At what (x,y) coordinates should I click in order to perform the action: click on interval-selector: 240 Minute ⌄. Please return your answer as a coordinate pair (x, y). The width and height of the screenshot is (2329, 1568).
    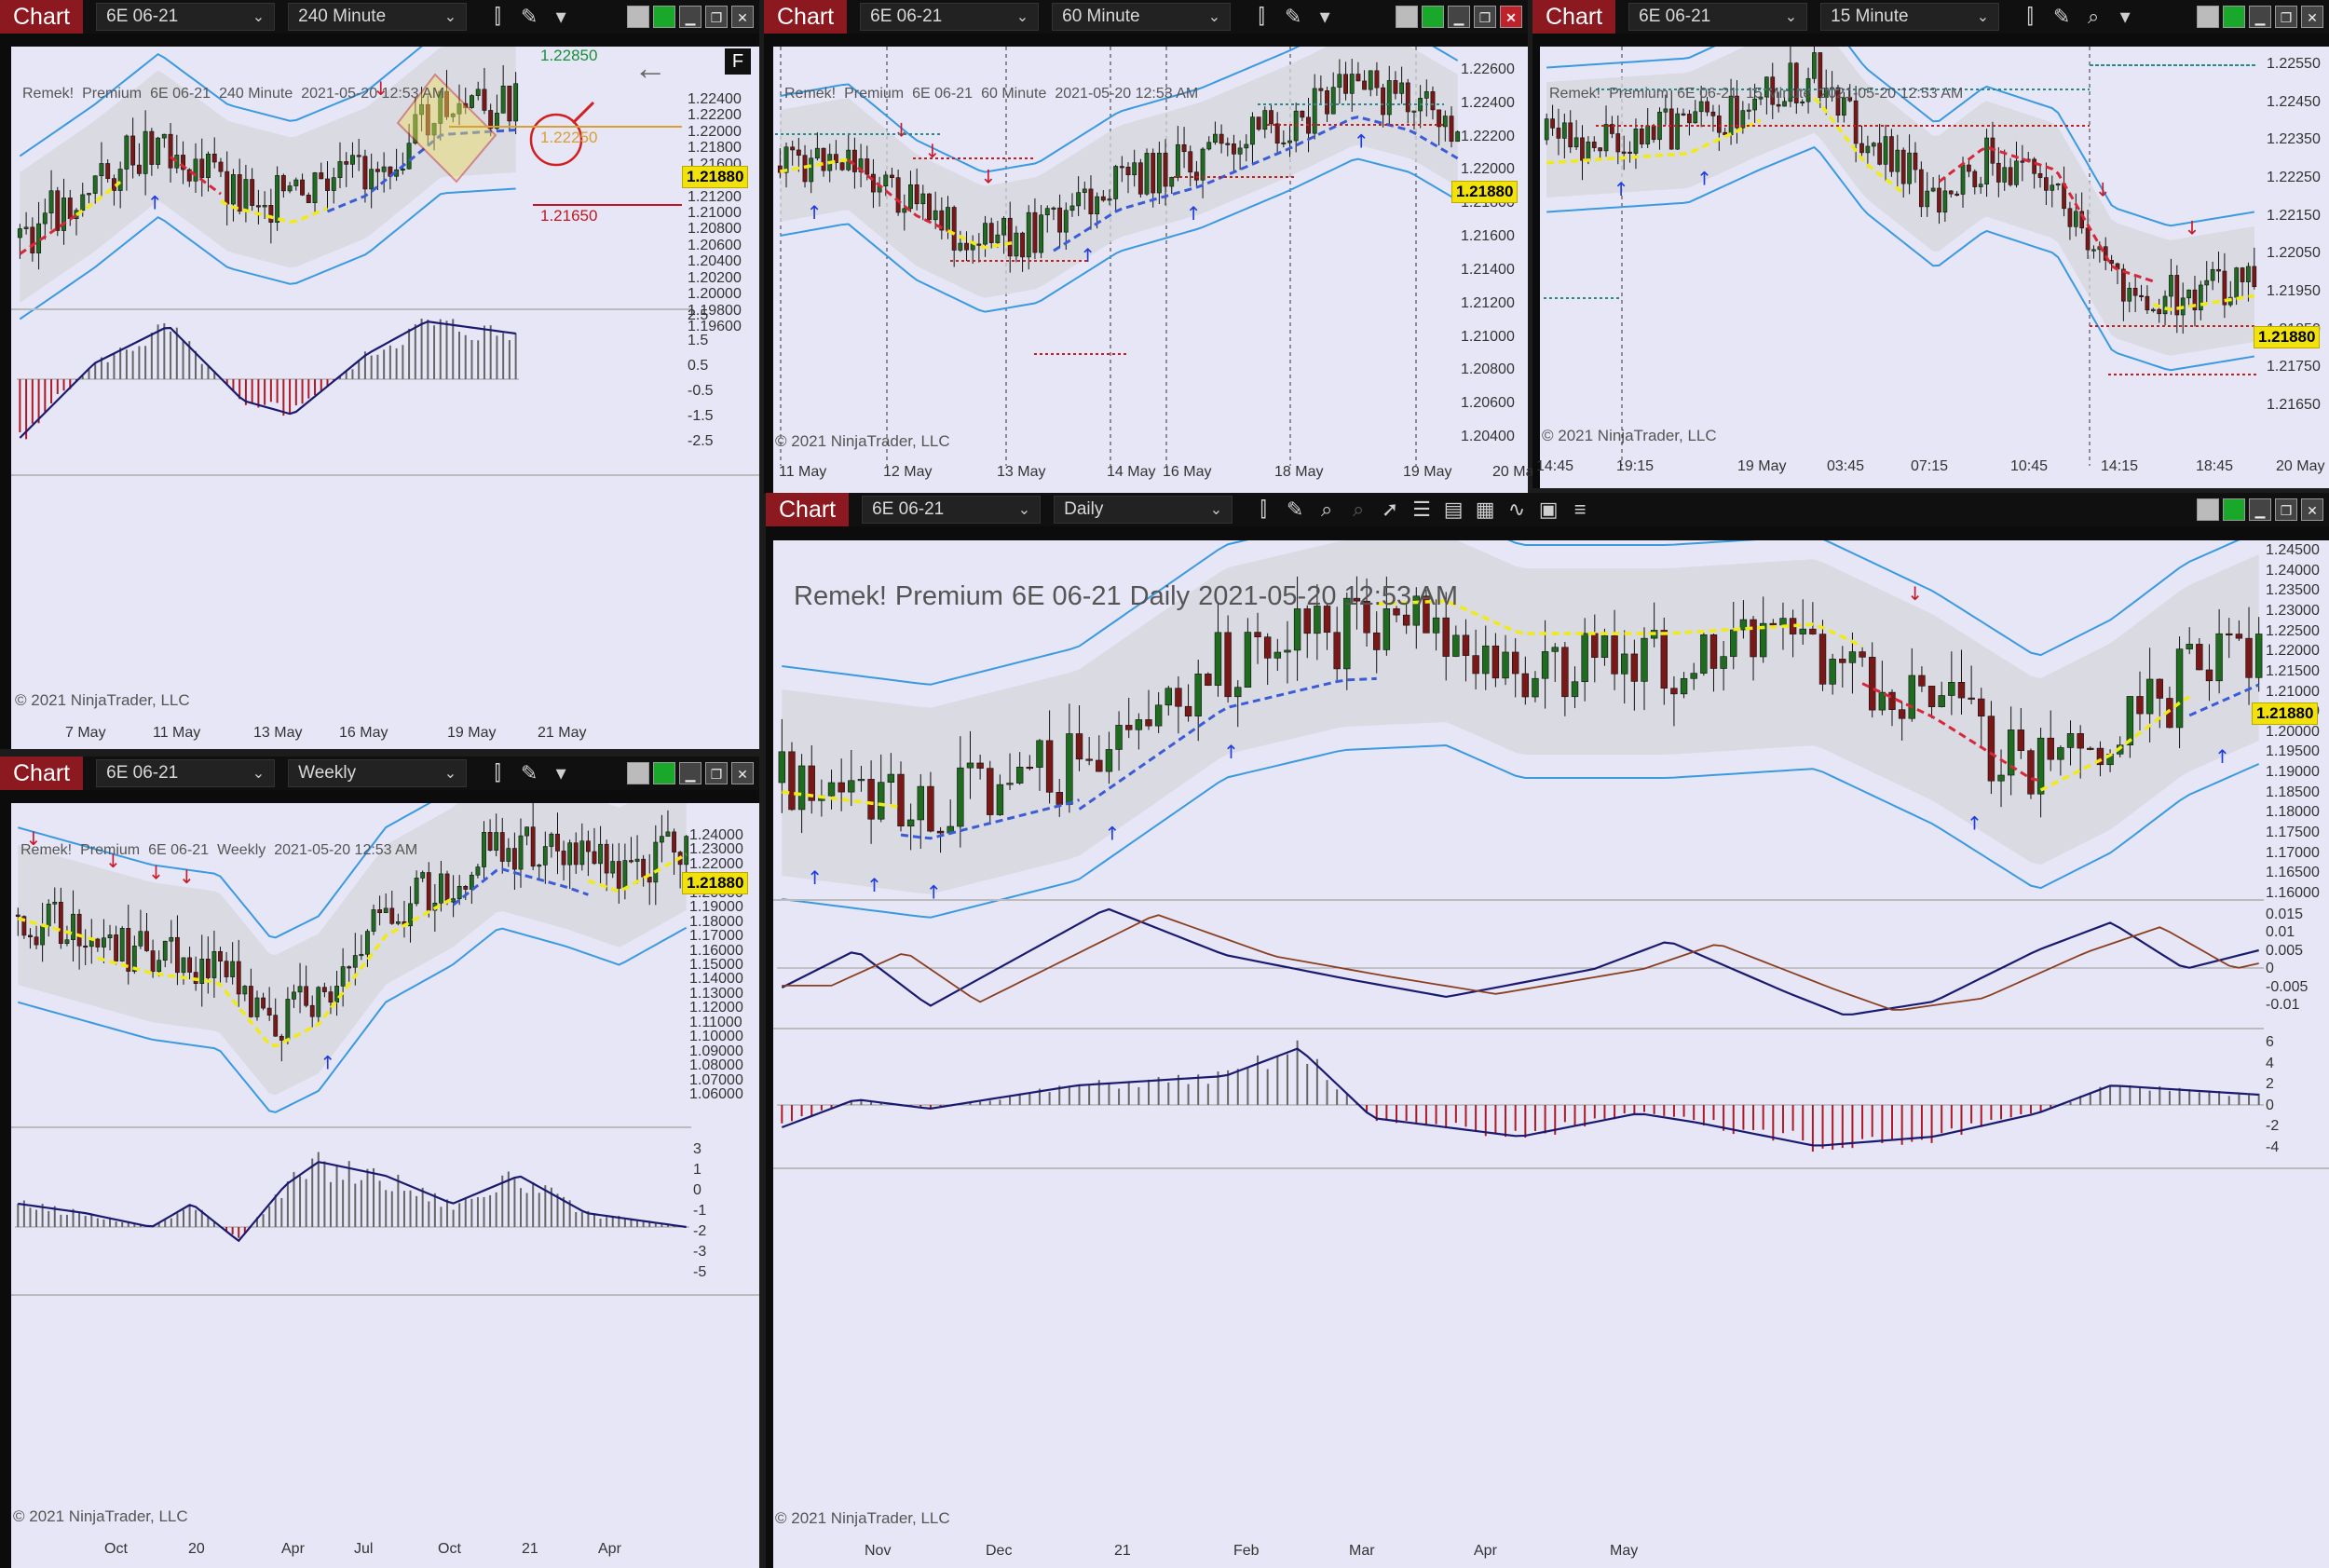
    Looking at the image, I should click on (378, 17).